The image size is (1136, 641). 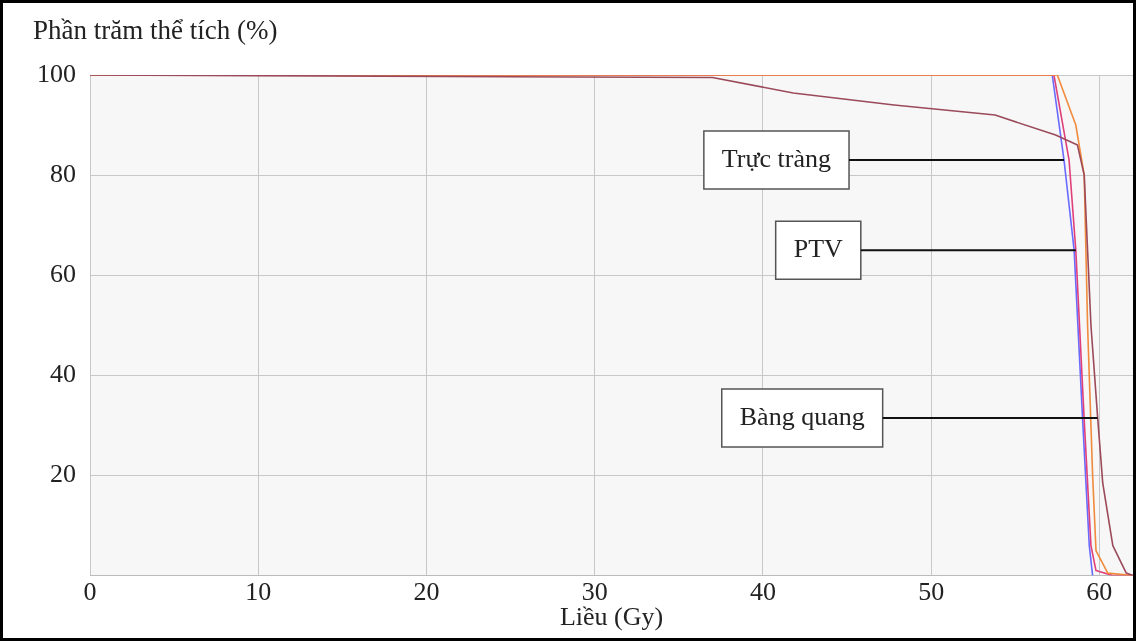 What do you see at coordinates (63, 274) in the screenshot?
I see `y-tick-label: 60` at bounding box center [63, 274].